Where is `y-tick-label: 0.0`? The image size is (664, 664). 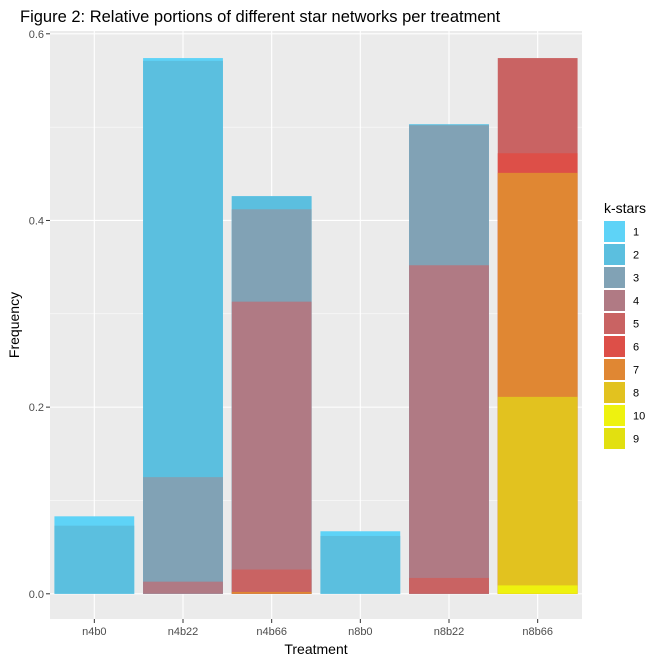
y-tick-label: 0.0 is located at coordinates (36, 595).